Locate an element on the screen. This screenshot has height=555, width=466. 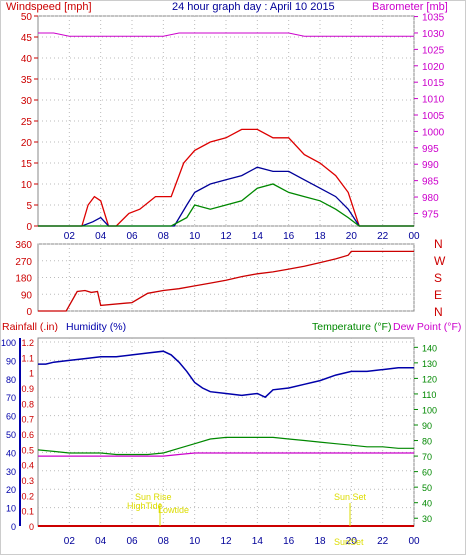
climate-x-tick-label: 12 is located at coordinates (226, 541).